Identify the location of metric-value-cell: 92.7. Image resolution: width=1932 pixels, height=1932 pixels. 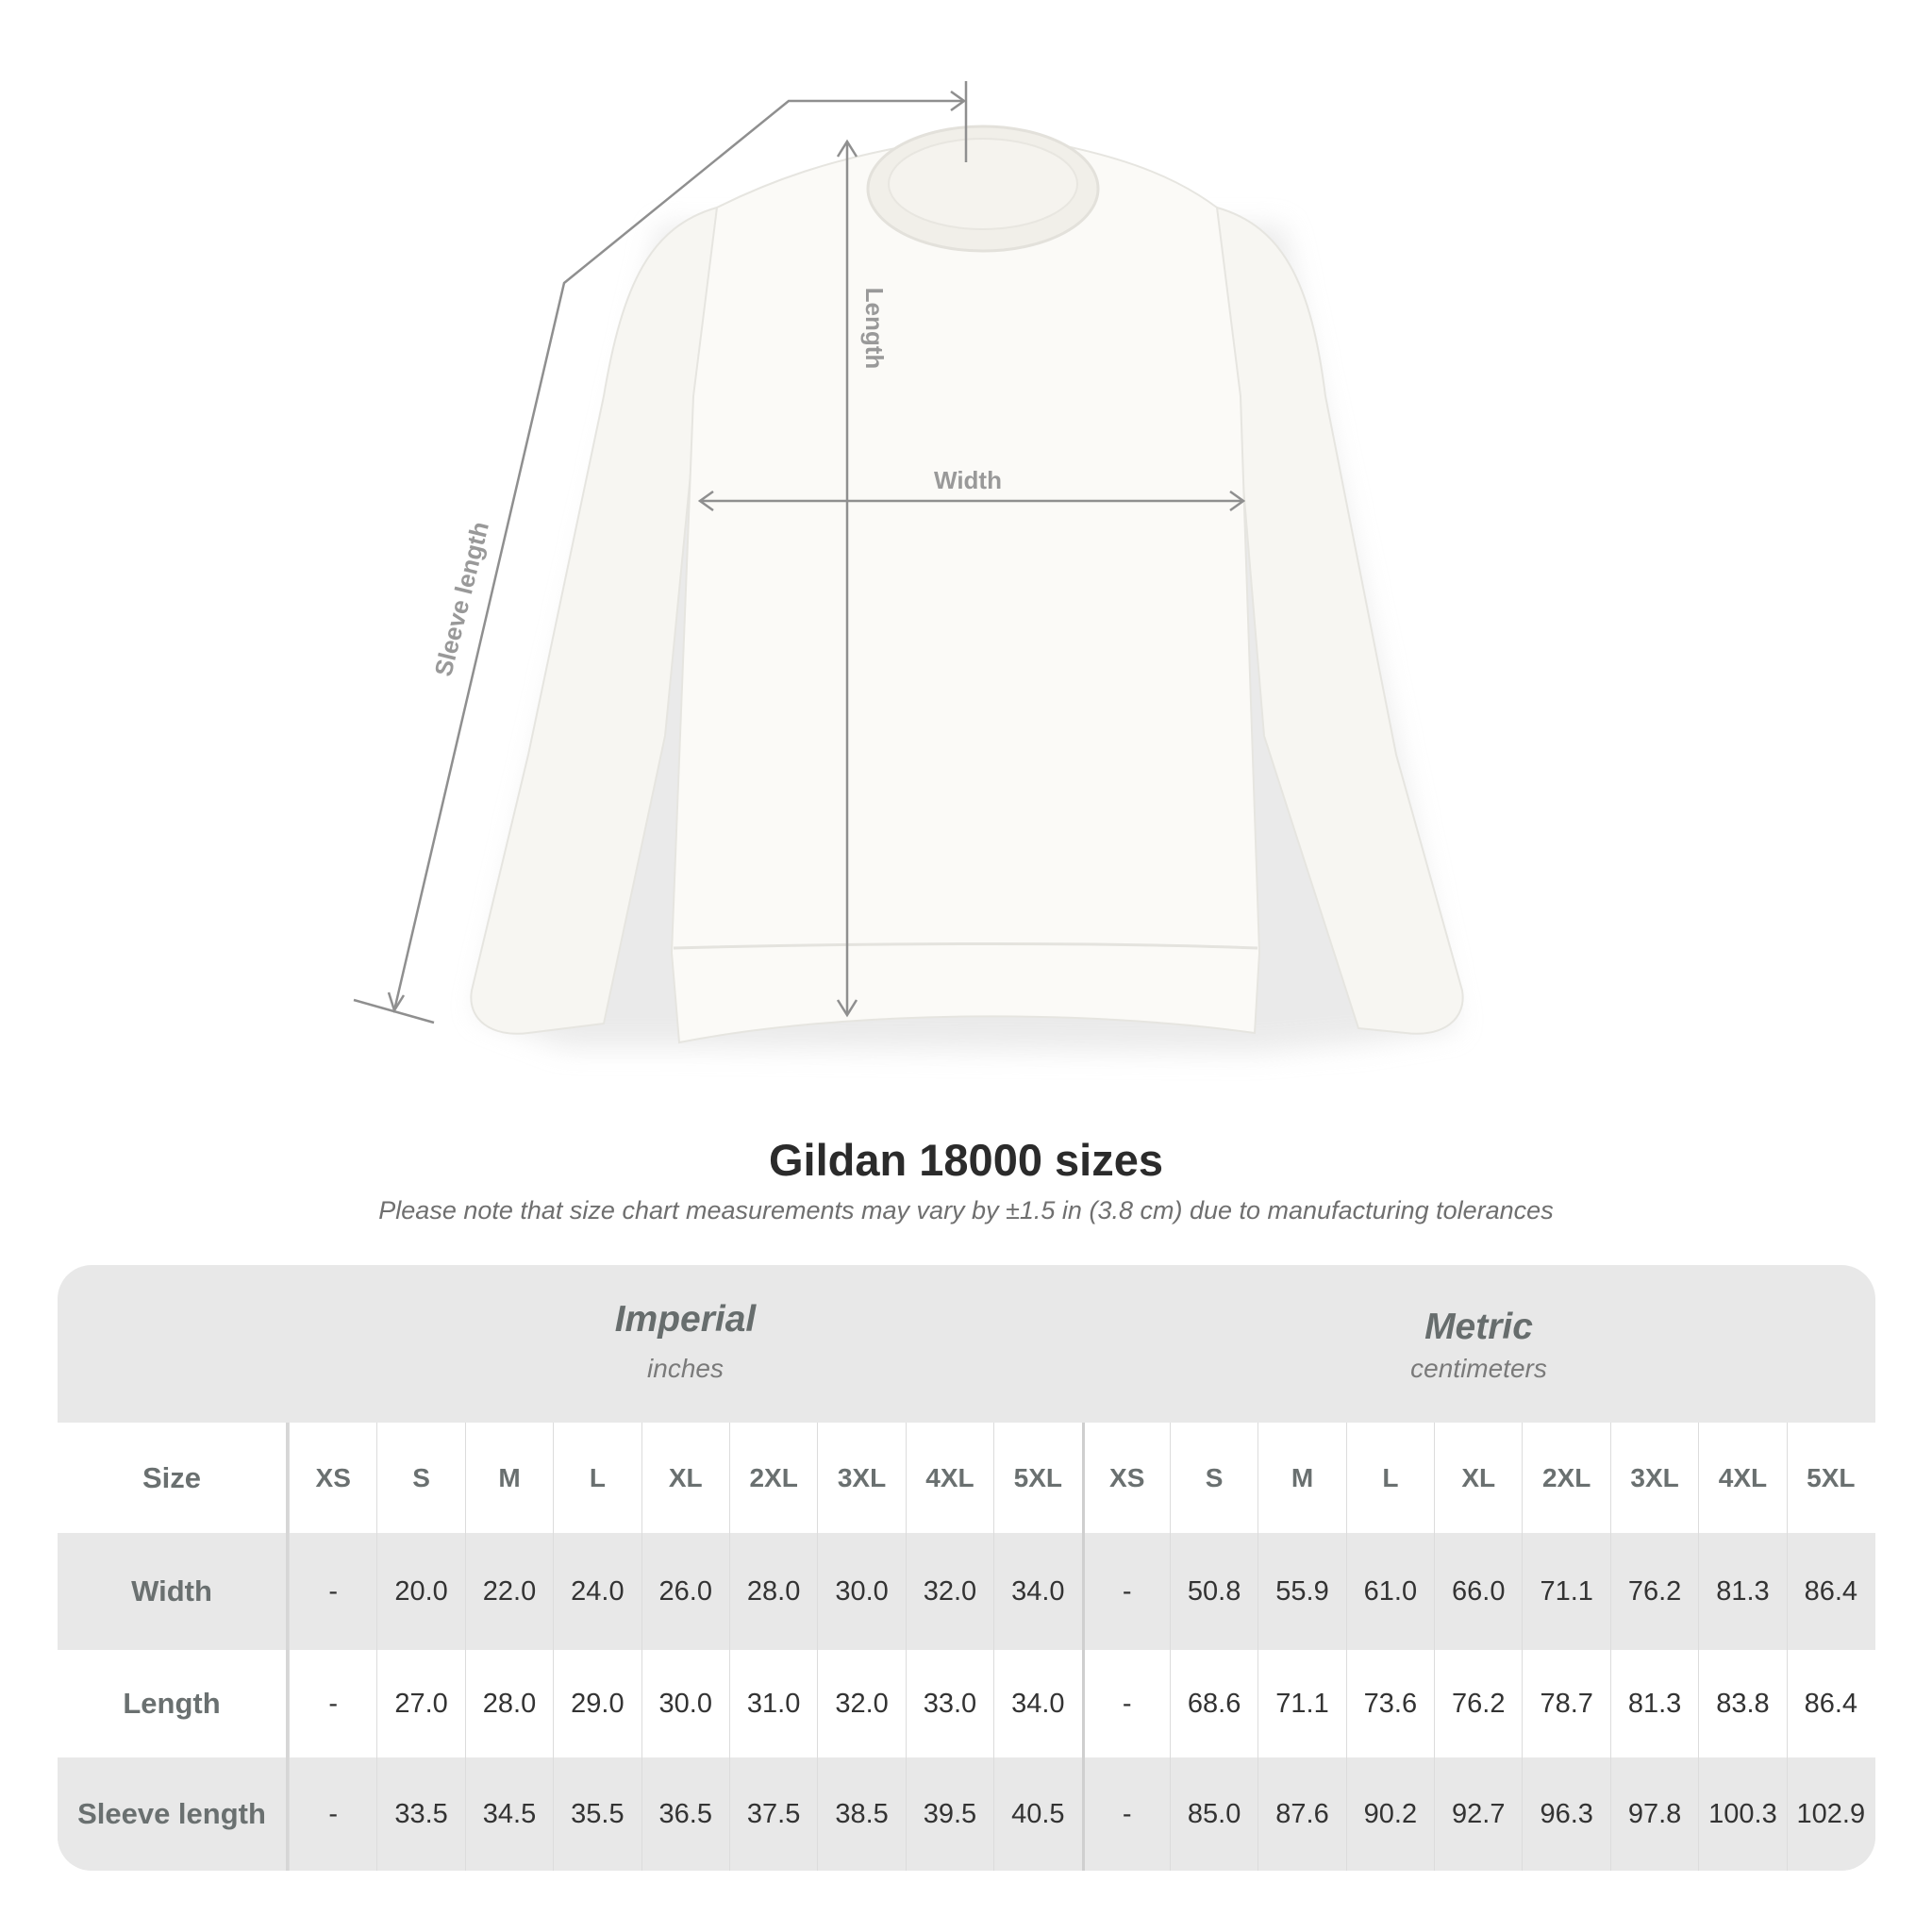
(1478, 1814).